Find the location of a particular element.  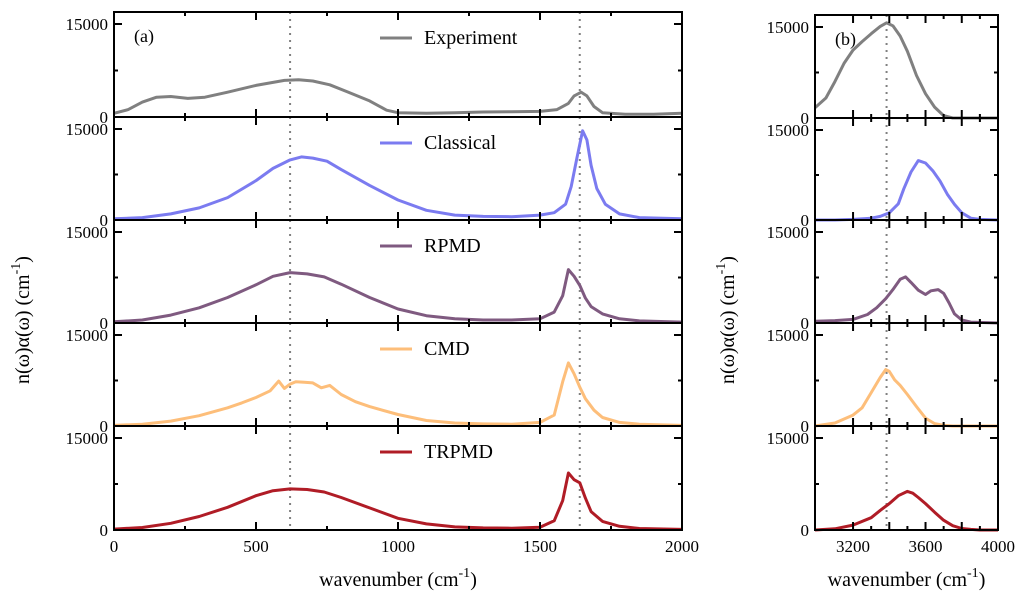

x-tick-label: 500 is located at coordinates (256, 546).